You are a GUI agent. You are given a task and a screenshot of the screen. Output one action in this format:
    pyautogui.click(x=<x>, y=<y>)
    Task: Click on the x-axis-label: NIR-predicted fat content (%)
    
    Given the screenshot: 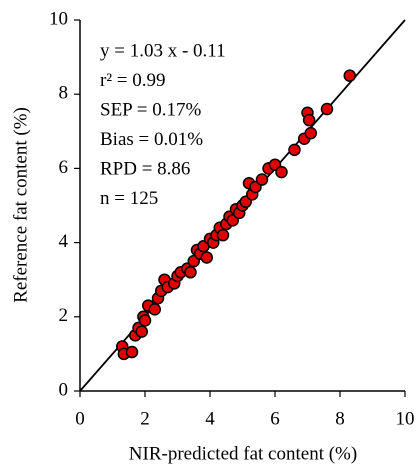 What is the action you would take?
    pyautogui.click(x=243, y=453)
    